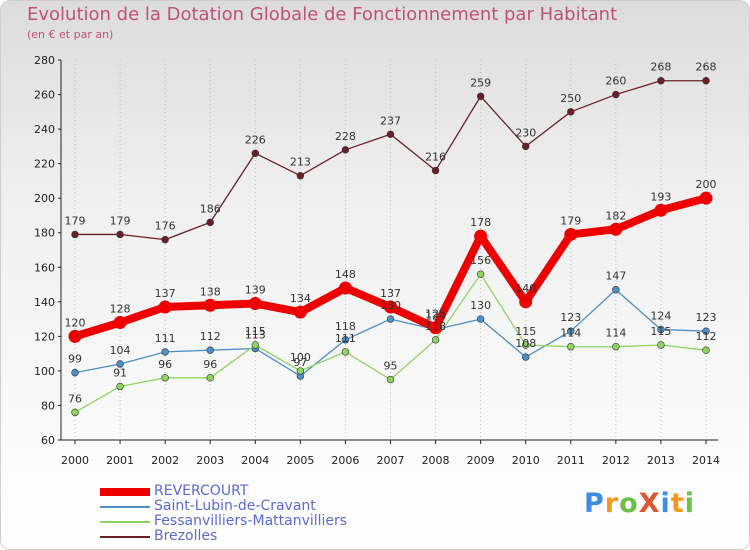 The image size is (750, 550). I want to click on x-tick-label-2013: 2013, so click(661, 460).